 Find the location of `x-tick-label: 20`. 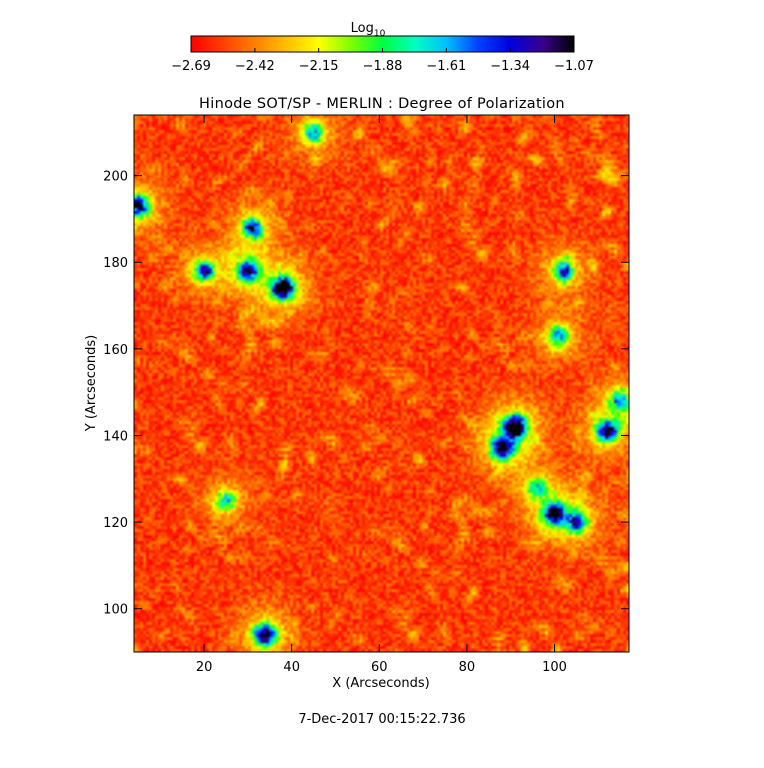

x-tick-label: 20 is located at coordinates (204, 667).